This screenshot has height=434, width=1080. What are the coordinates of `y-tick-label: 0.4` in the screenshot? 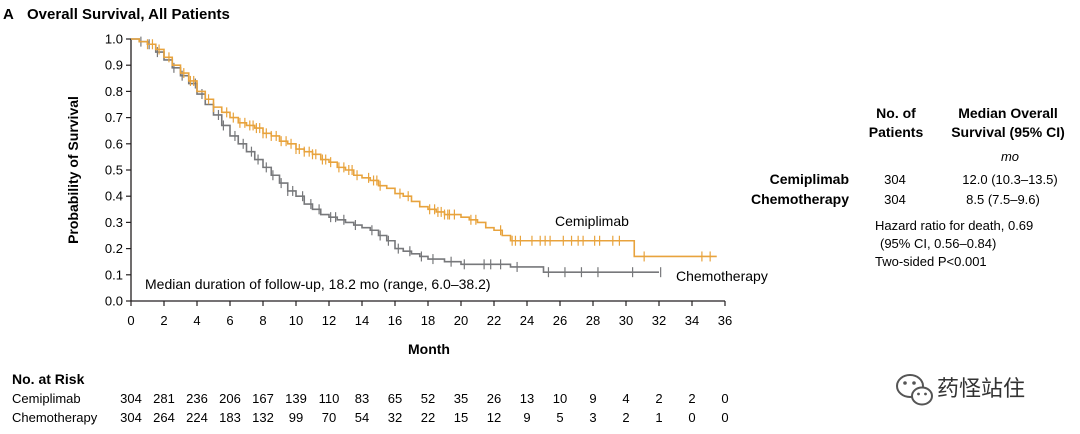 It's located at (114, 196).